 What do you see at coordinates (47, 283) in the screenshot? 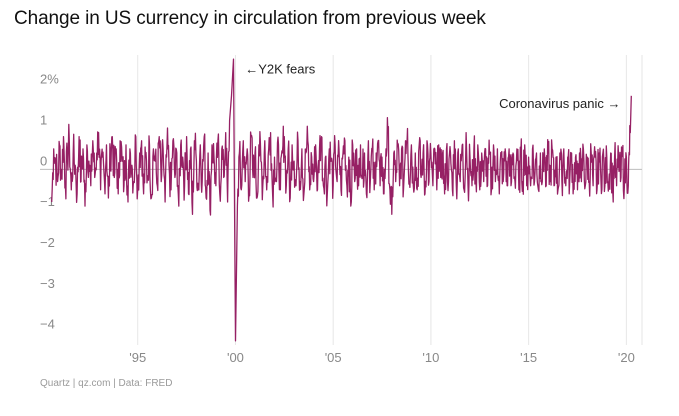
I see `y-tick-label: −3` at bounding box center [47, 283].